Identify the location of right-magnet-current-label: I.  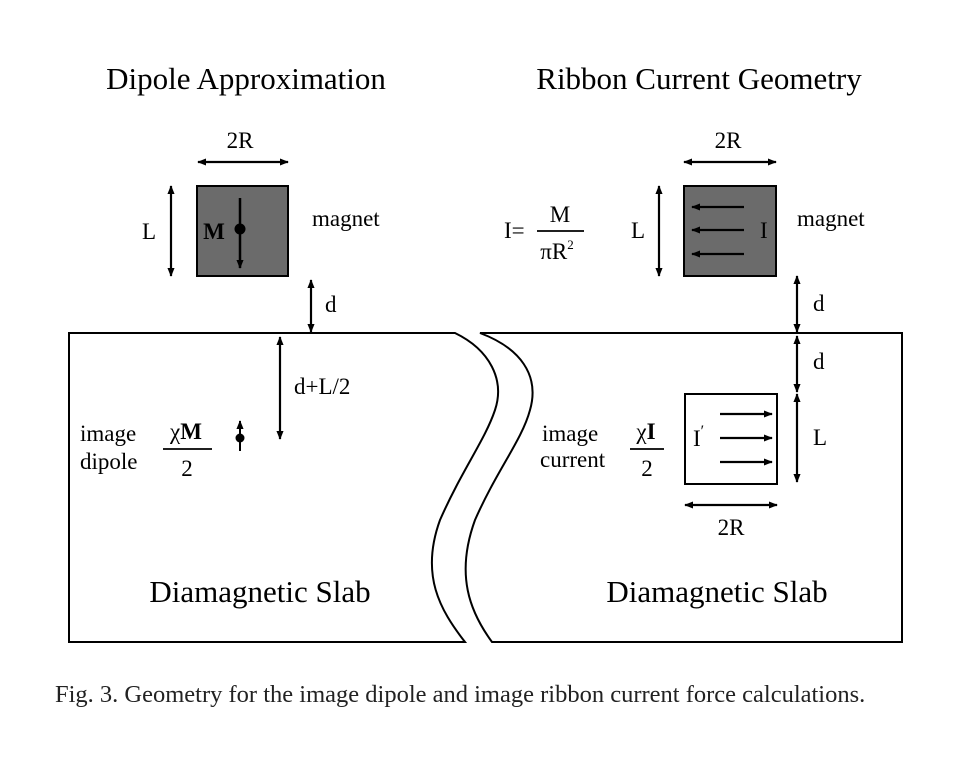
(764, 230).